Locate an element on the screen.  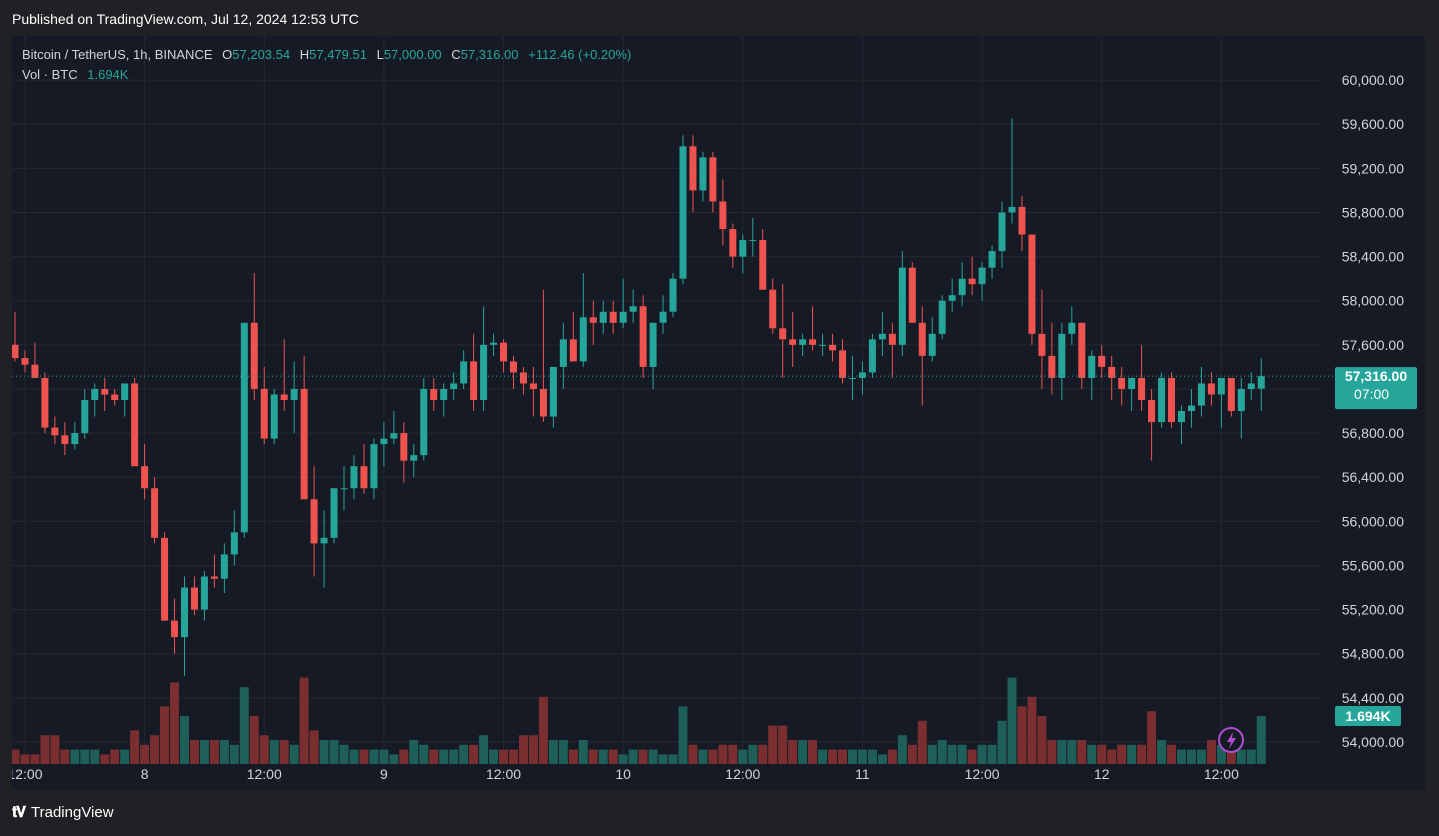
x-tick-label: 12 is located at coordinates (1102, 774).